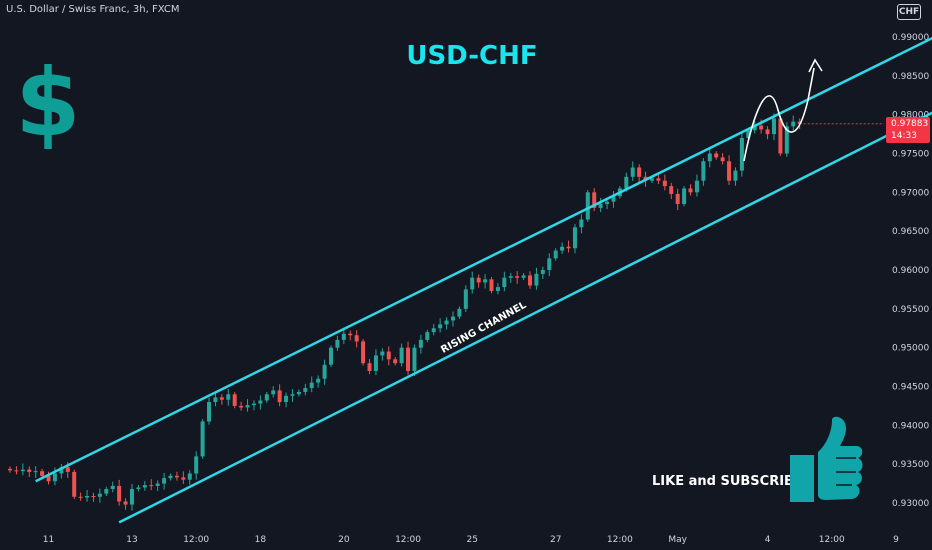  What do you see at coordinates (910, 155) in the screenshot?
I see `y-tick-label: 0.97500` at bounding box center [910, 155].